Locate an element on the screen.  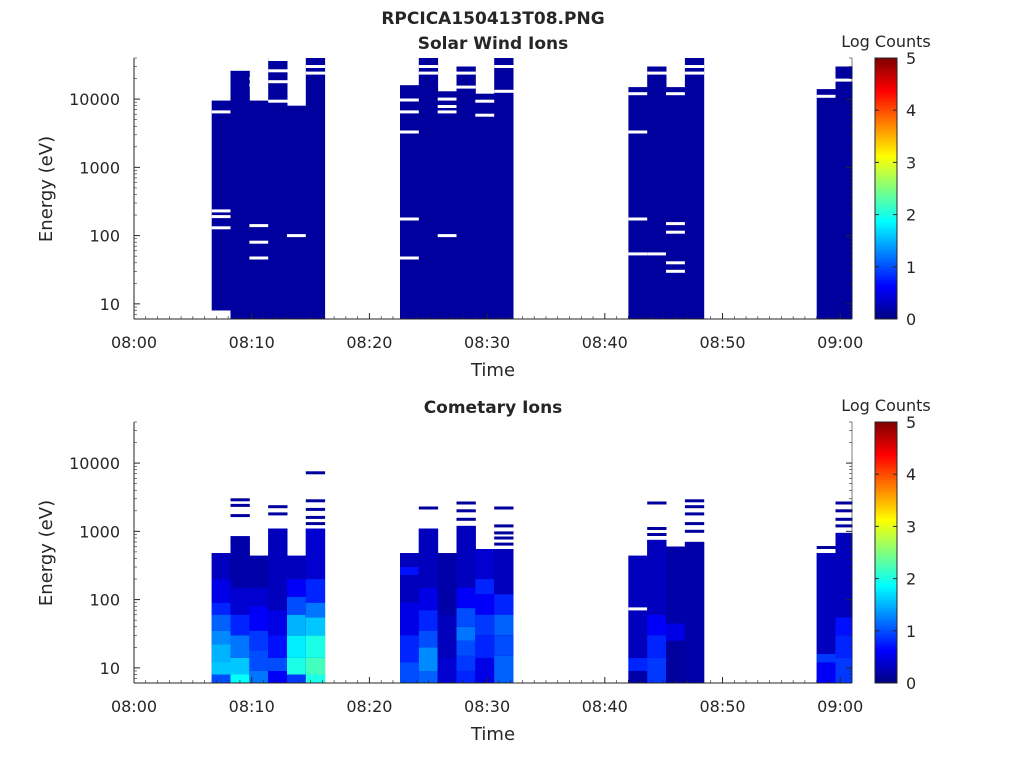
com-y-tick-label: 100 is located at coordinates (104, 600).